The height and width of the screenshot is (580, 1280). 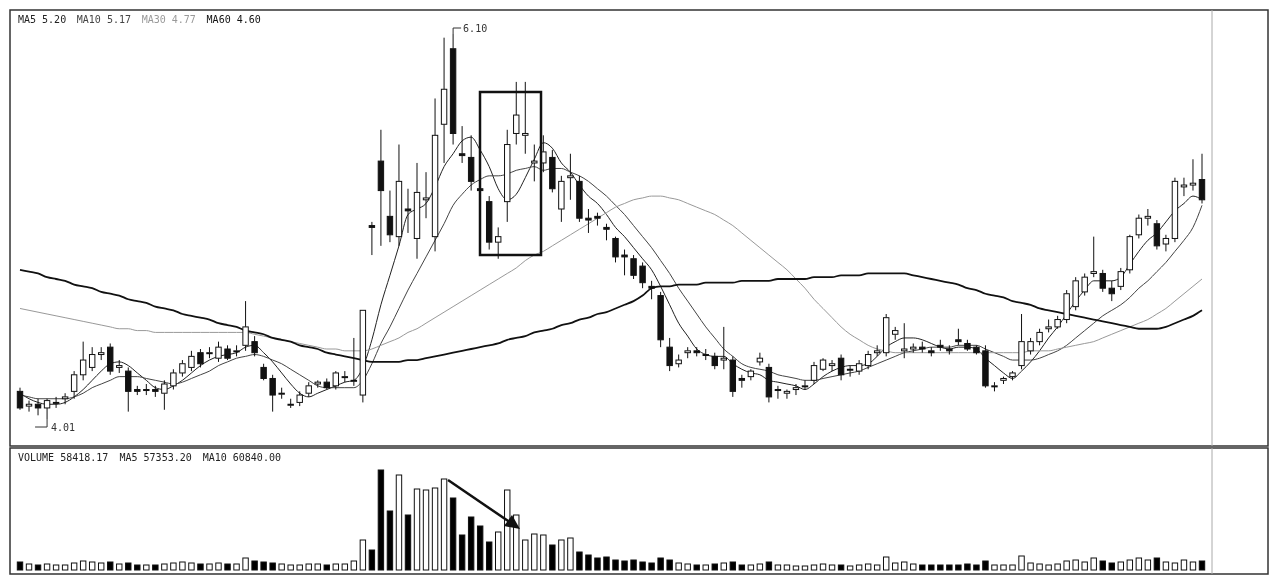 I want to click on text: MA5 57353.20, so click(x=155, y=457).